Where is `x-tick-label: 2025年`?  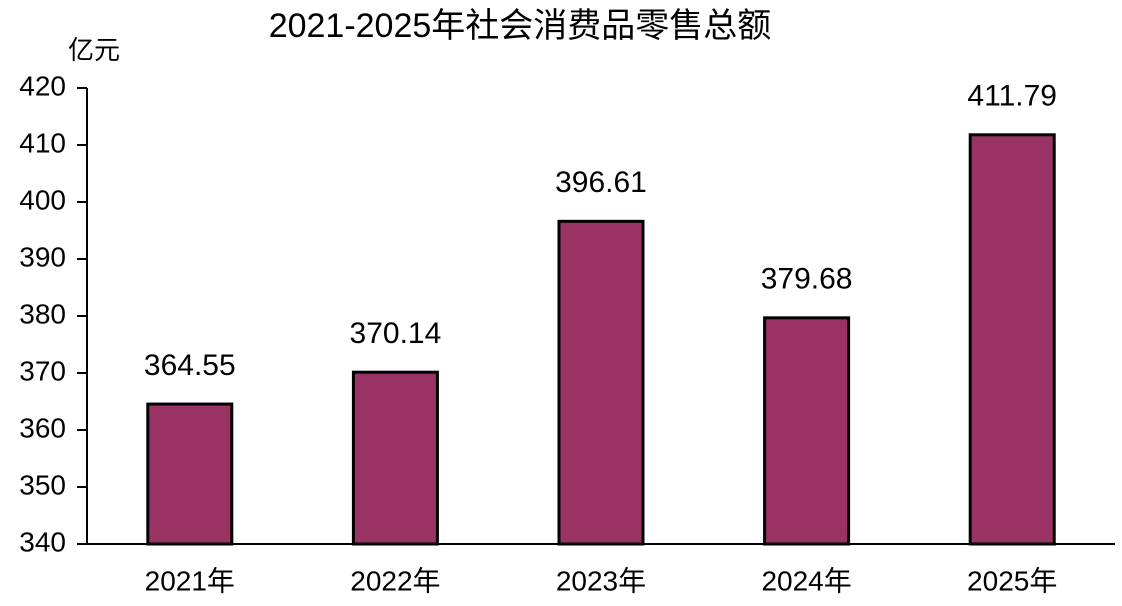
x-tick-label: 2025年 is located at coordinates (1012, 580).